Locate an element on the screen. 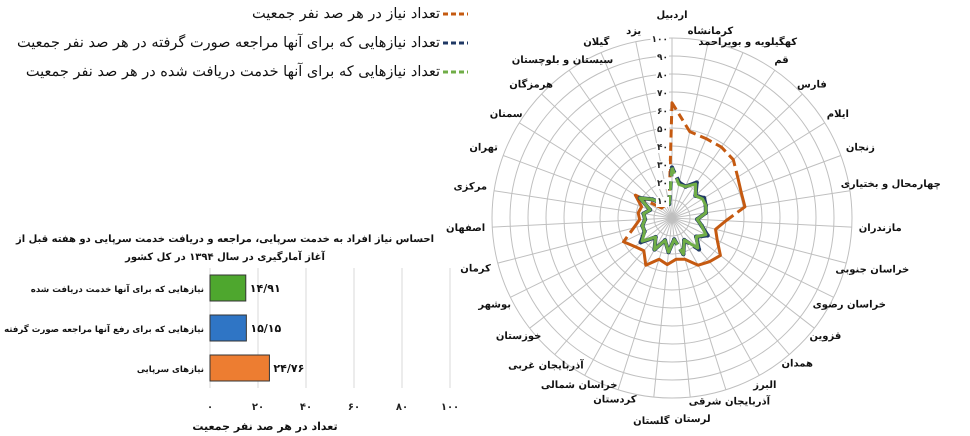  chart-title: احساس نیاز افراد به خدمت سرپایی، مراجعه و دریافت خدمت سرپایی دو هفته قبل از آغاز آمارگیری در سال ۱۳۹۴ در کل کشور is located at coordinates (224, 248).